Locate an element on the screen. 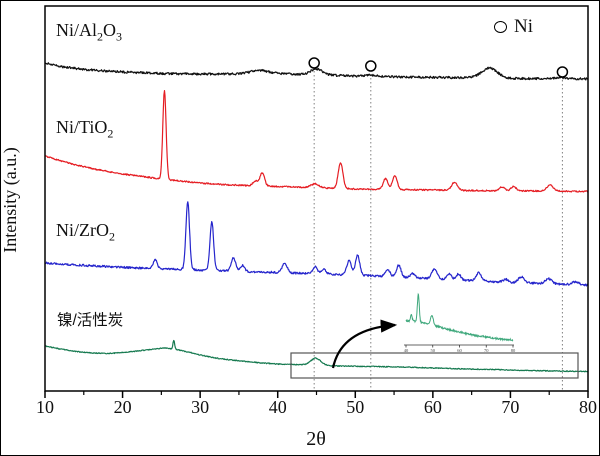 This screenshot has width=600, height=456. x-tick-label: 30 is located at coordinates (200, 407).